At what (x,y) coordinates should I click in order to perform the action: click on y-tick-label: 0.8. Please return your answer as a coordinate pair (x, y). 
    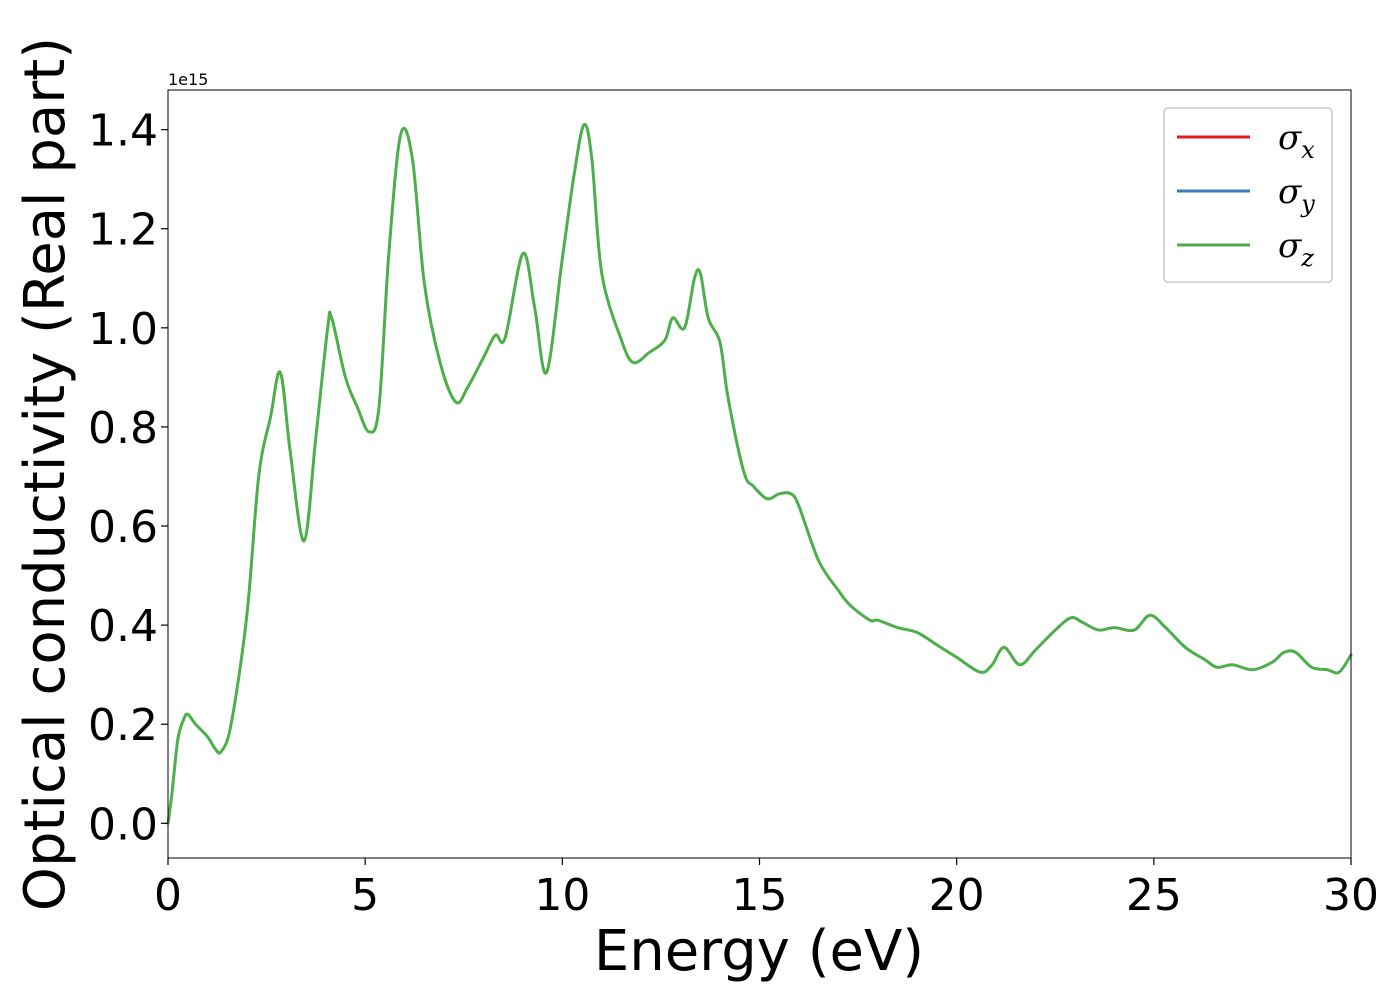
    Looking at the image, I should click on (123, 428).